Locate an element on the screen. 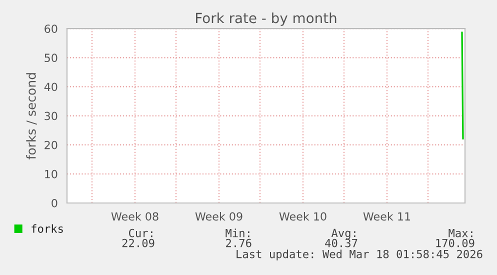 The height and width of the screenshot is (275, 497). x-tick-label: Week 10 is located at coordinates (302, 216).